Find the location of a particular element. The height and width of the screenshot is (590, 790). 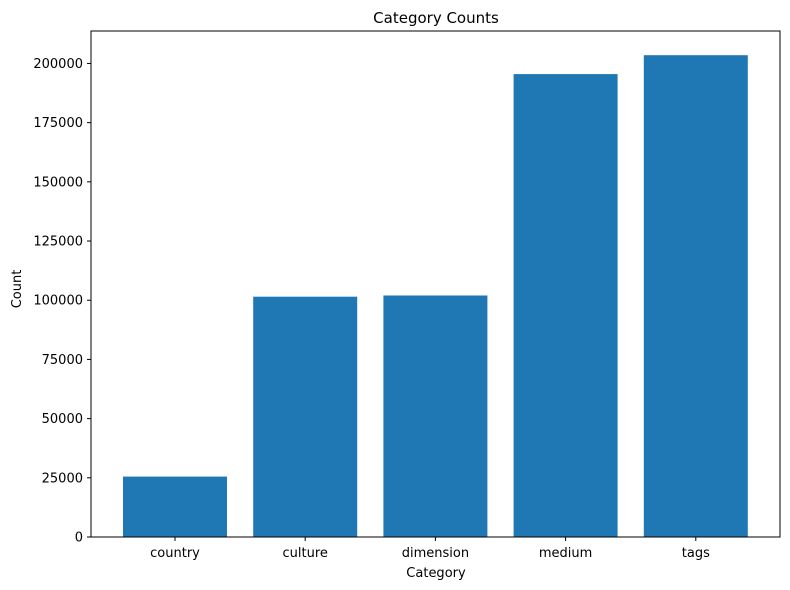

x-tick-label: tags is located at coordinates (696, 553).